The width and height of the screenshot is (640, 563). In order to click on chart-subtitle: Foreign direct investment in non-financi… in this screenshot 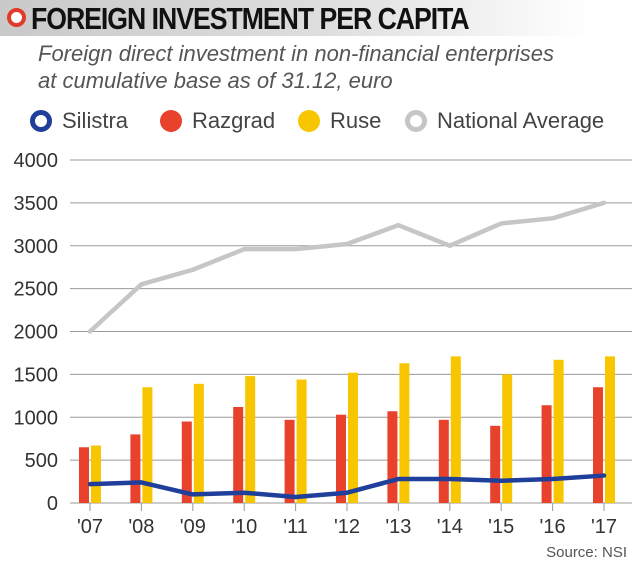, I will do `click(328, 67)`.